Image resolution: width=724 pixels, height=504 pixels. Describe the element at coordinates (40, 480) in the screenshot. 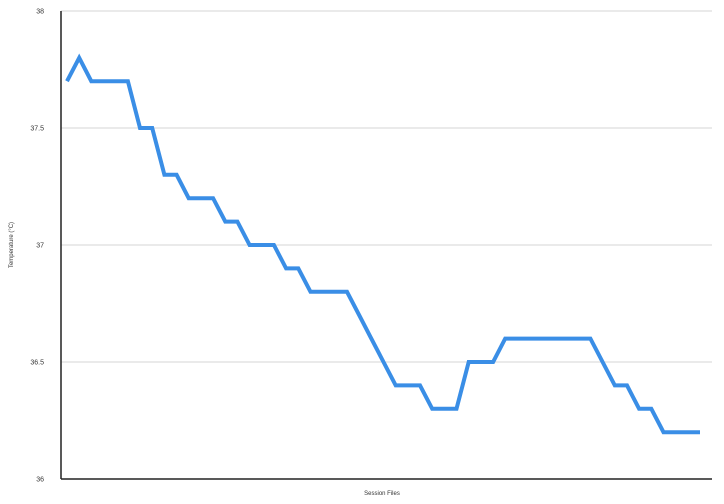

I see `y-tick-label: 36` at that location.